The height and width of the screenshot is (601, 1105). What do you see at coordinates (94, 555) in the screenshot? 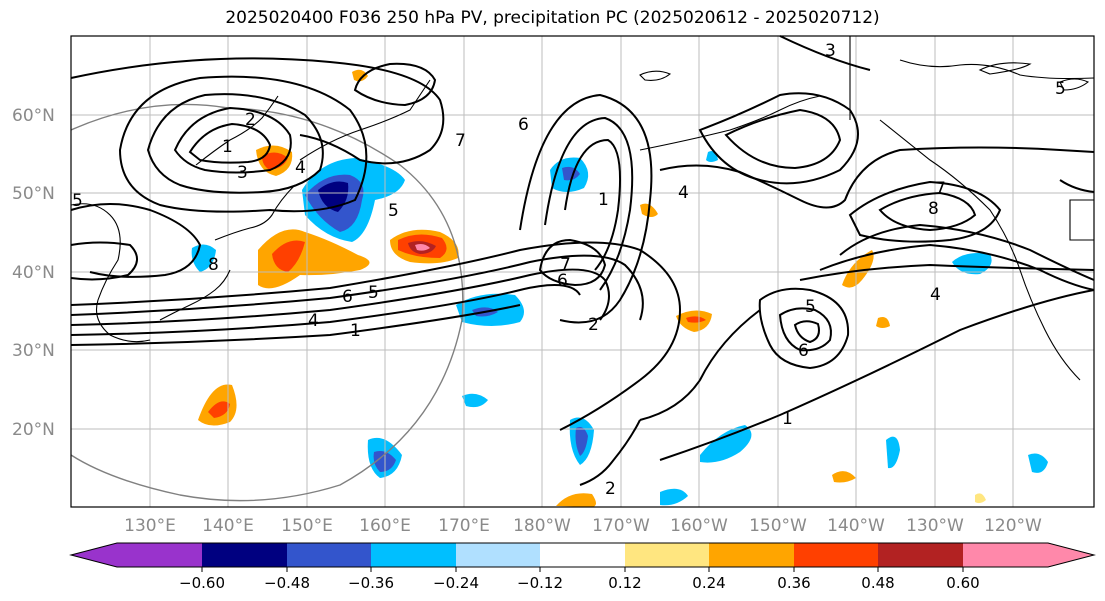
I see `colorbar-extend-low` at bounding box center [94, 555].